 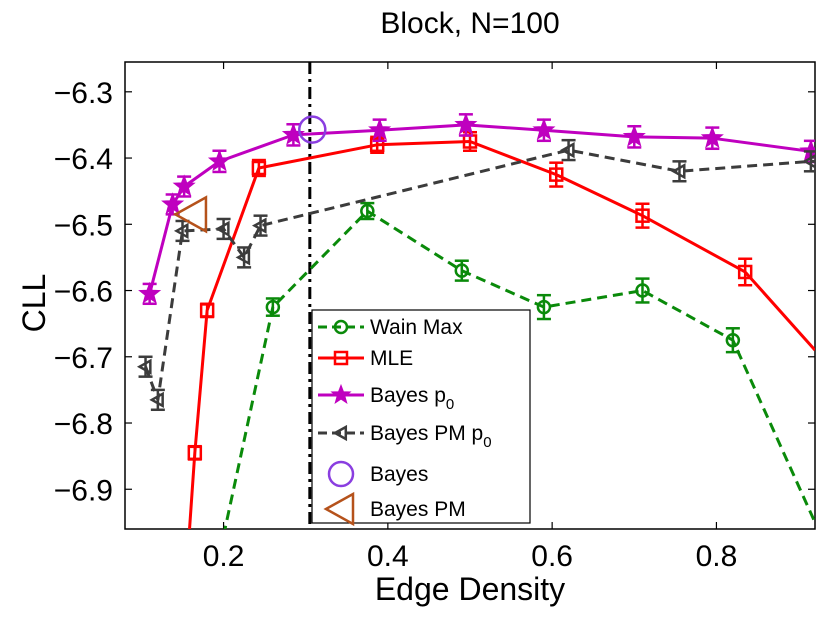 I want to click on legend-label: Bayes PM p0, so click(x=431, y=436).